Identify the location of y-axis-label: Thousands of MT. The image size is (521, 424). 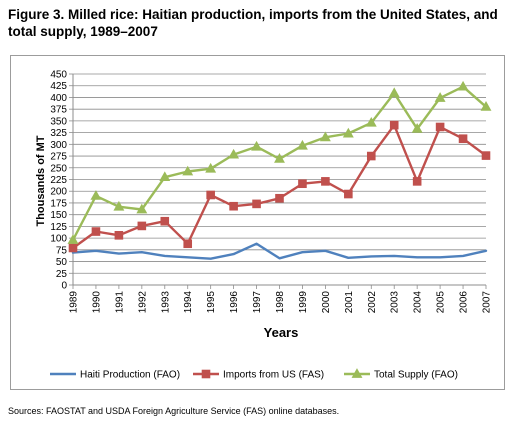
(41, 180).